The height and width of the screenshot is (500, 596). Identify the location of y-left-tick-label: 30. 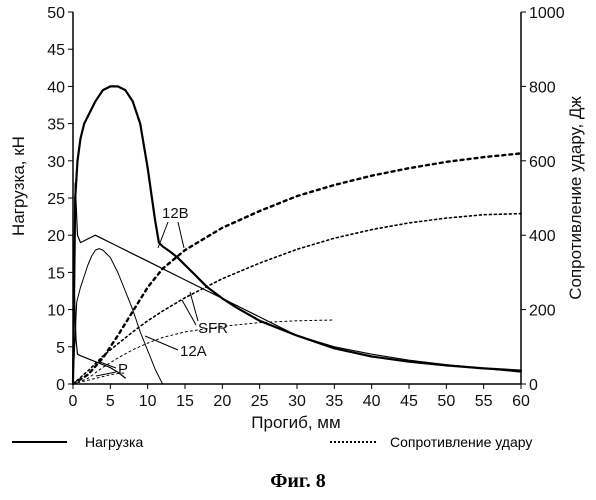
(56, 162).